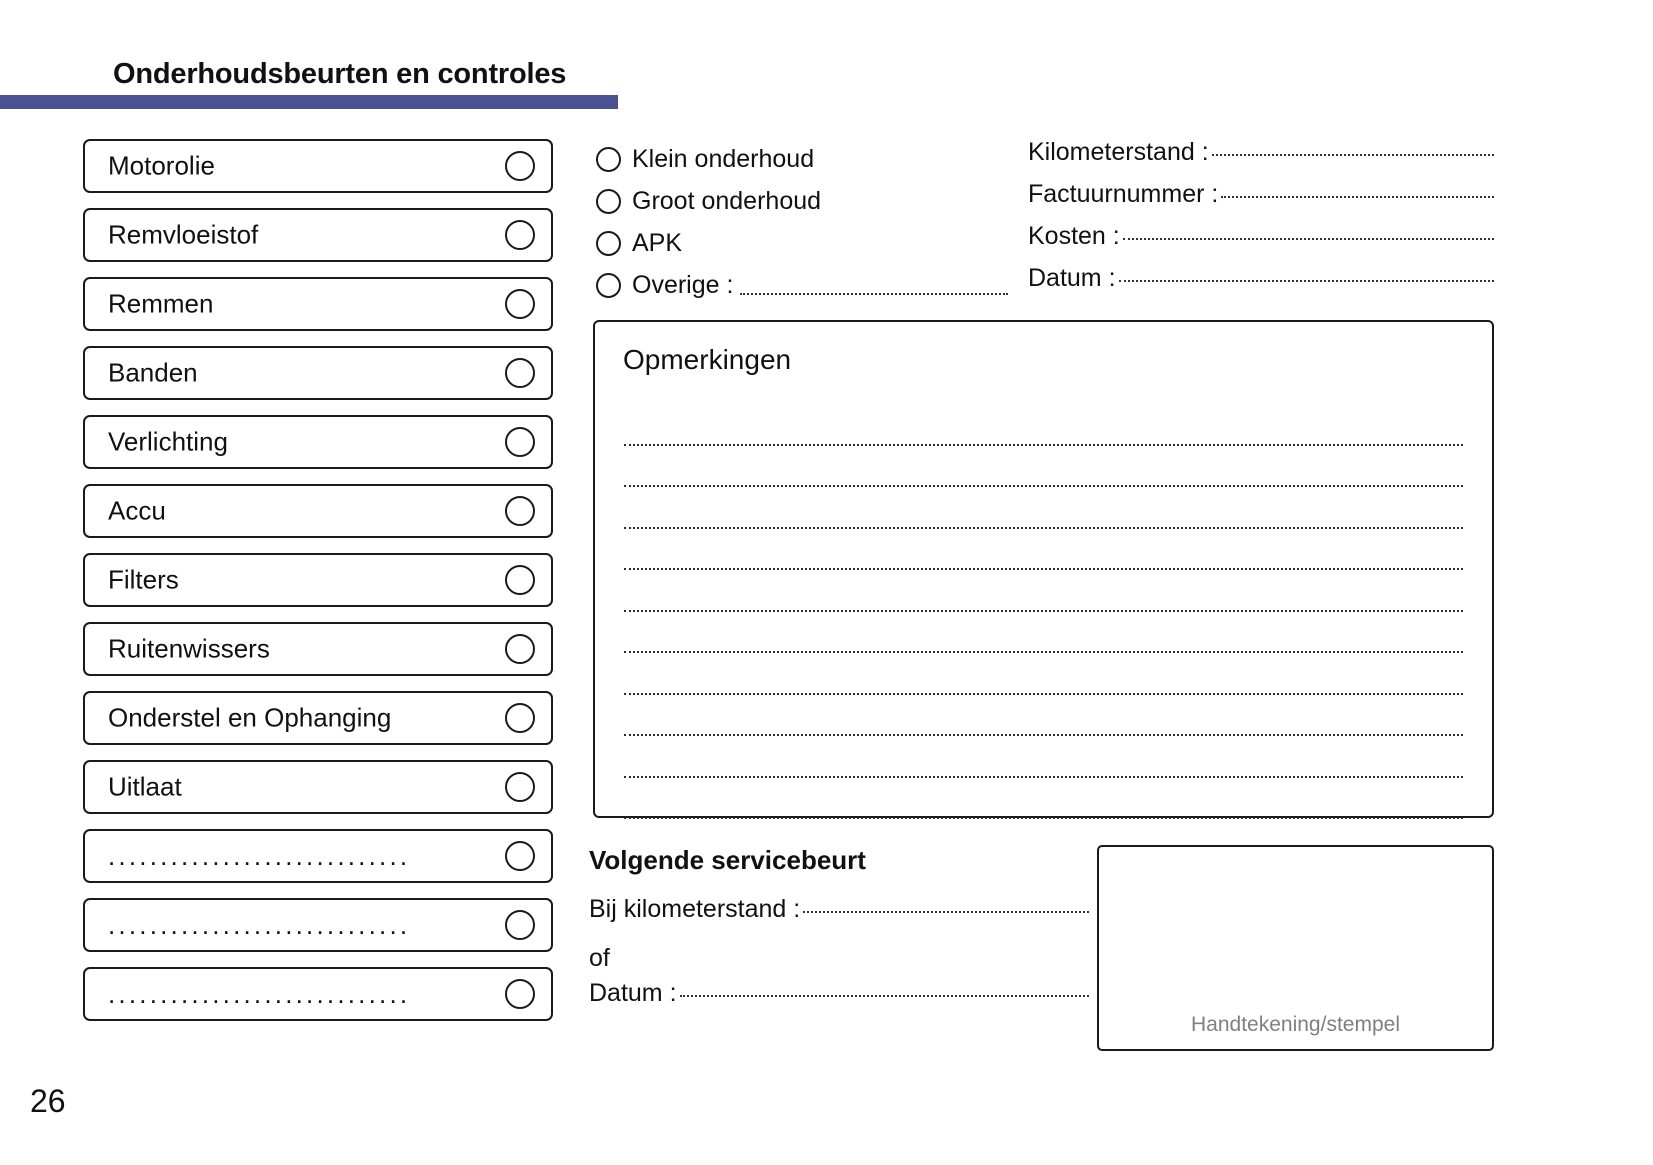 Image resolution: width=1653 pixels, height=1165 pixels. What do you see at coordinates (143, 579) in the screenshot?
I see `checklist-item-label: Filters` at bounding box center [143, 579].